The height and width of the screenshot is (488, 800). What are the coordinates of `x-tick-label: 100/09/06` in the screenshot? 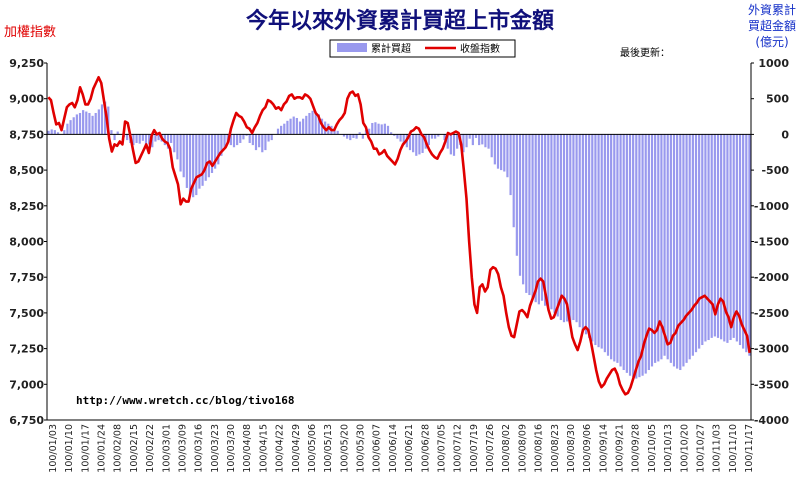 It's located at (587, 448).